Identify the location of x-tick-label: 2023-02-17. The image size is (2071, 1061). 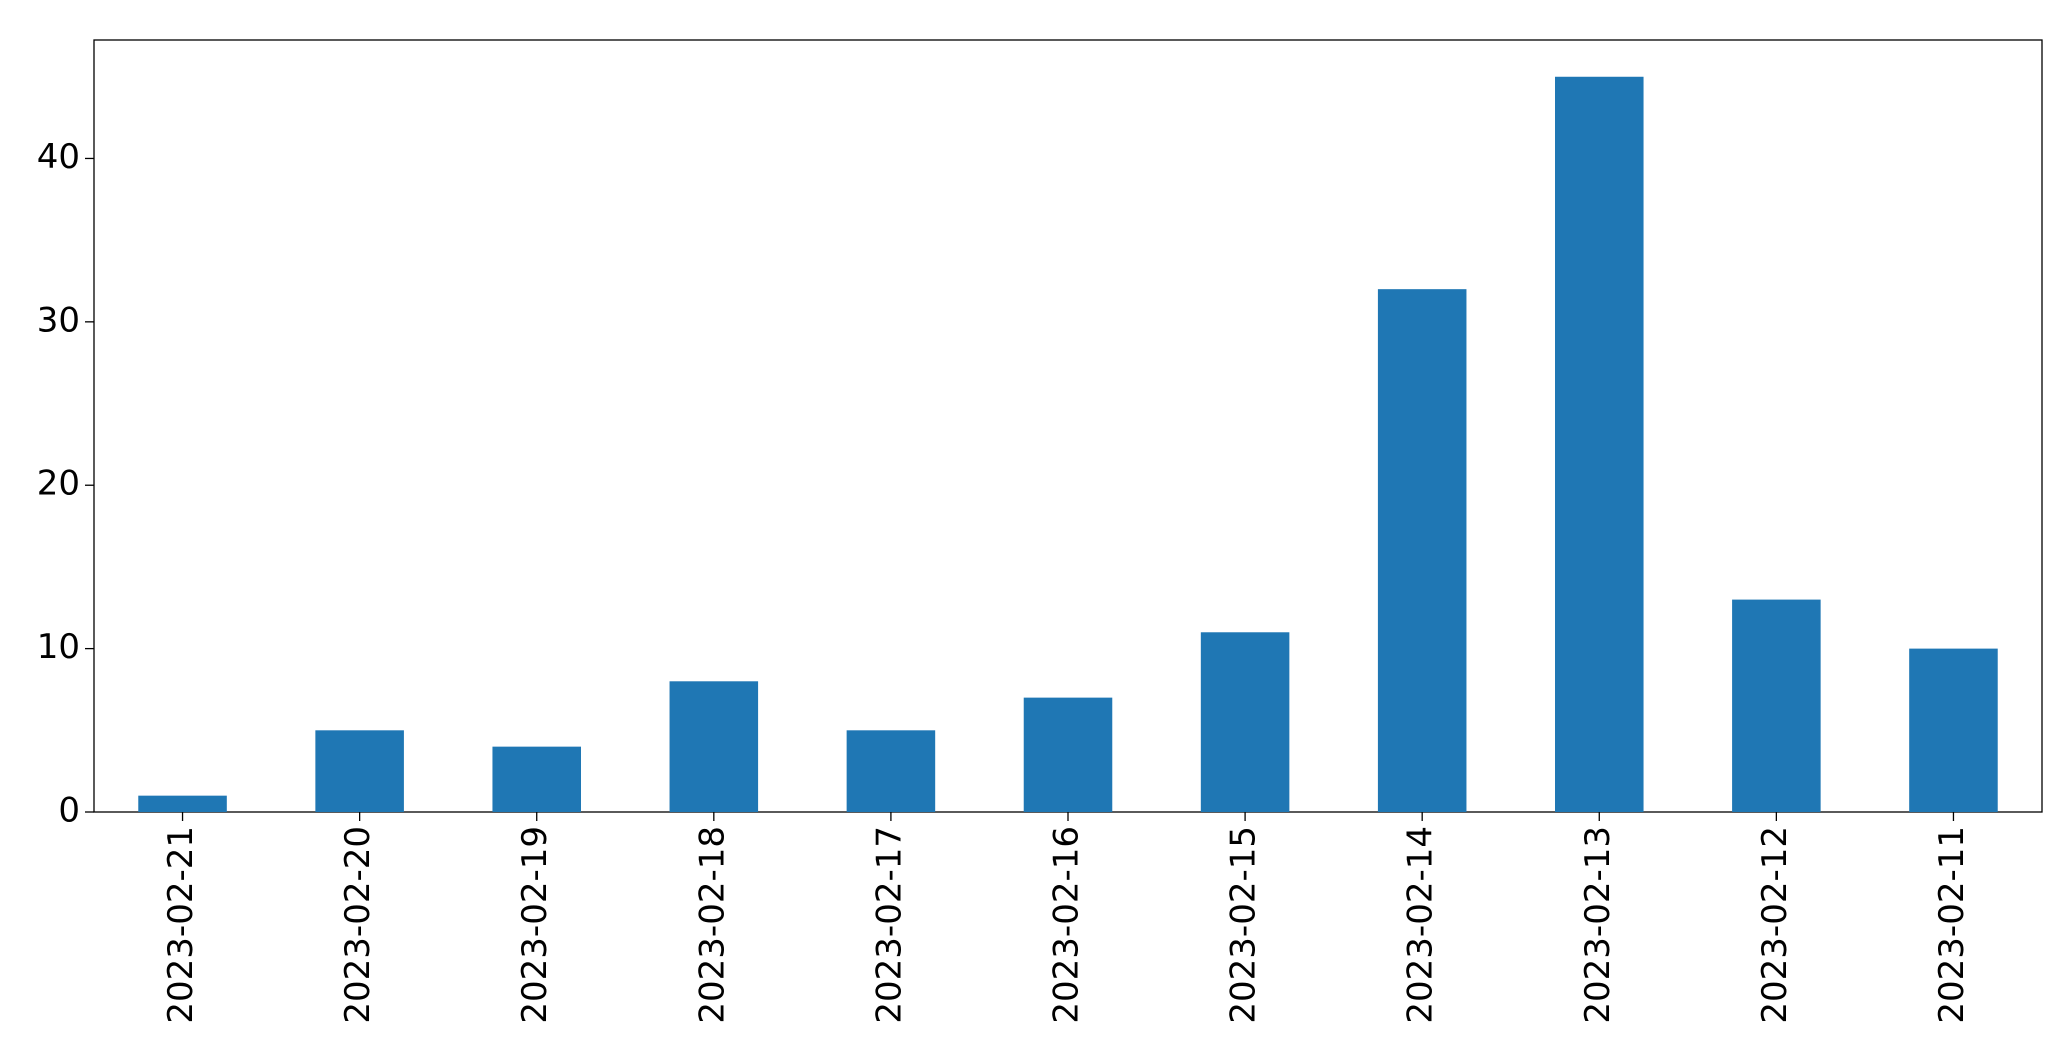
(889, 925).